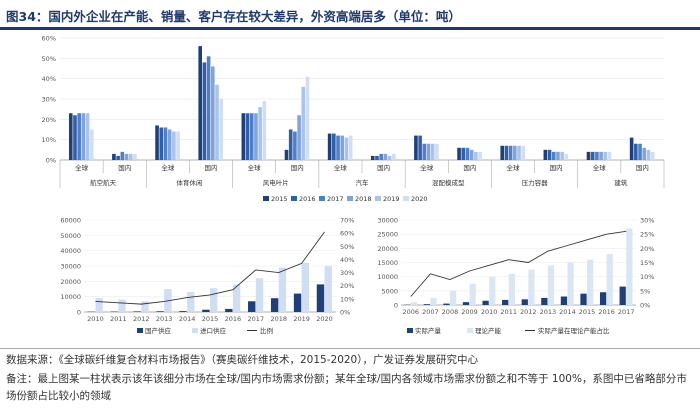 Image resolution: width=700 pixels, height=418 pixels. I want to click on legend-label: 2016, so click(307, 199).